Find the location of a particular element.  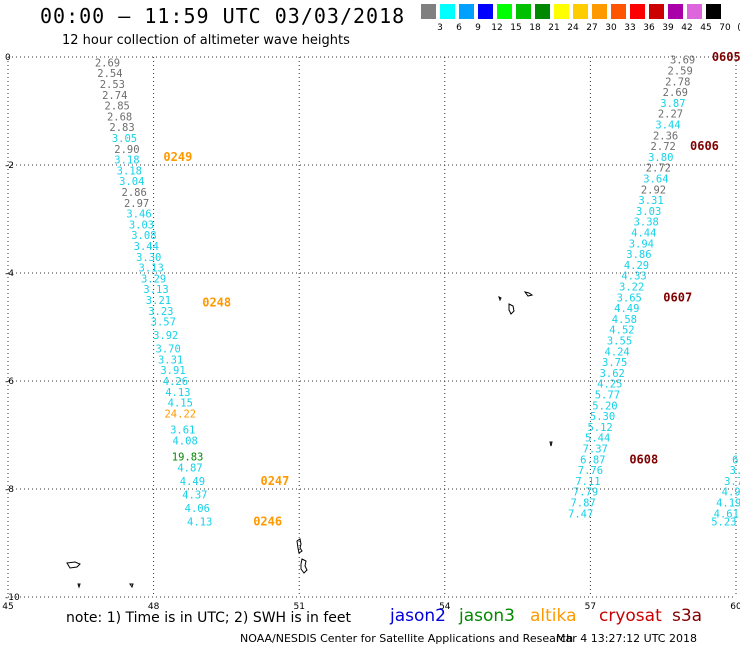

scale-label: 36 is located at coordinates (649, 28).